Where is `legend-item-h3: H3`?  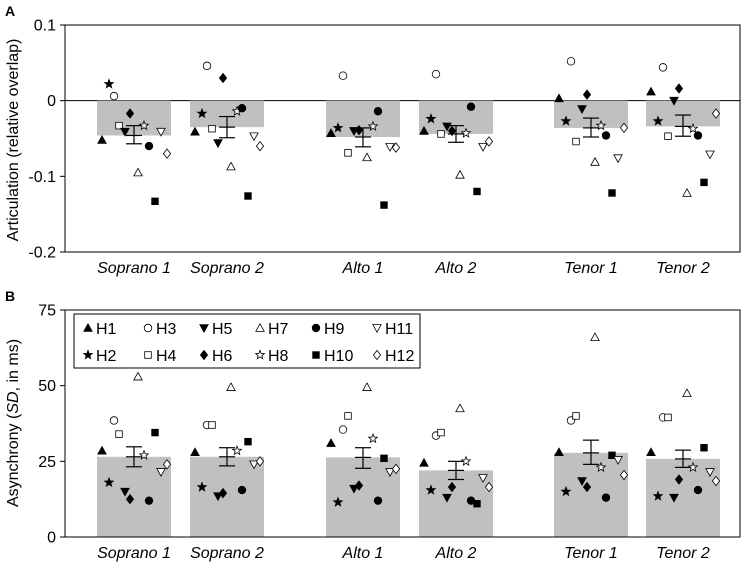 legend-item-h3: H3 is located at coordinates (160, 329).